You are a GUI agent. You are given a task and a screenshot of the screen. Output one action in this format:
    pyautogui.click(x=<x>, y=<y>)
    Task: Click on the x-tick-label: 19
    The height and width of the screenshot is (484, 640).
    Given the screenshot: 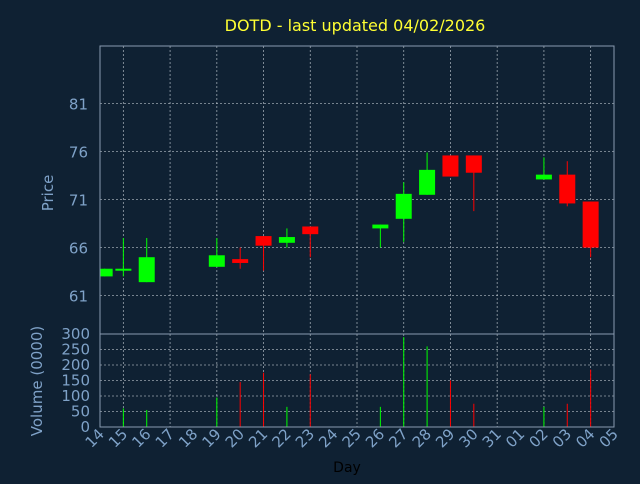 What is the action you would take?
    pyautogui.click(x=211, y=438)
    